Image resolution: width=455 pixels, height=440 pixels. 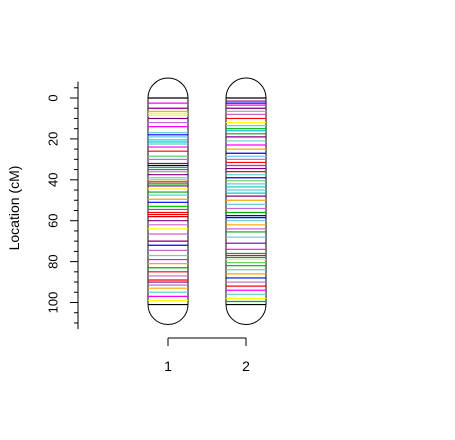 I want to click on x-tick-label: 2, so click(x=246, y=366).